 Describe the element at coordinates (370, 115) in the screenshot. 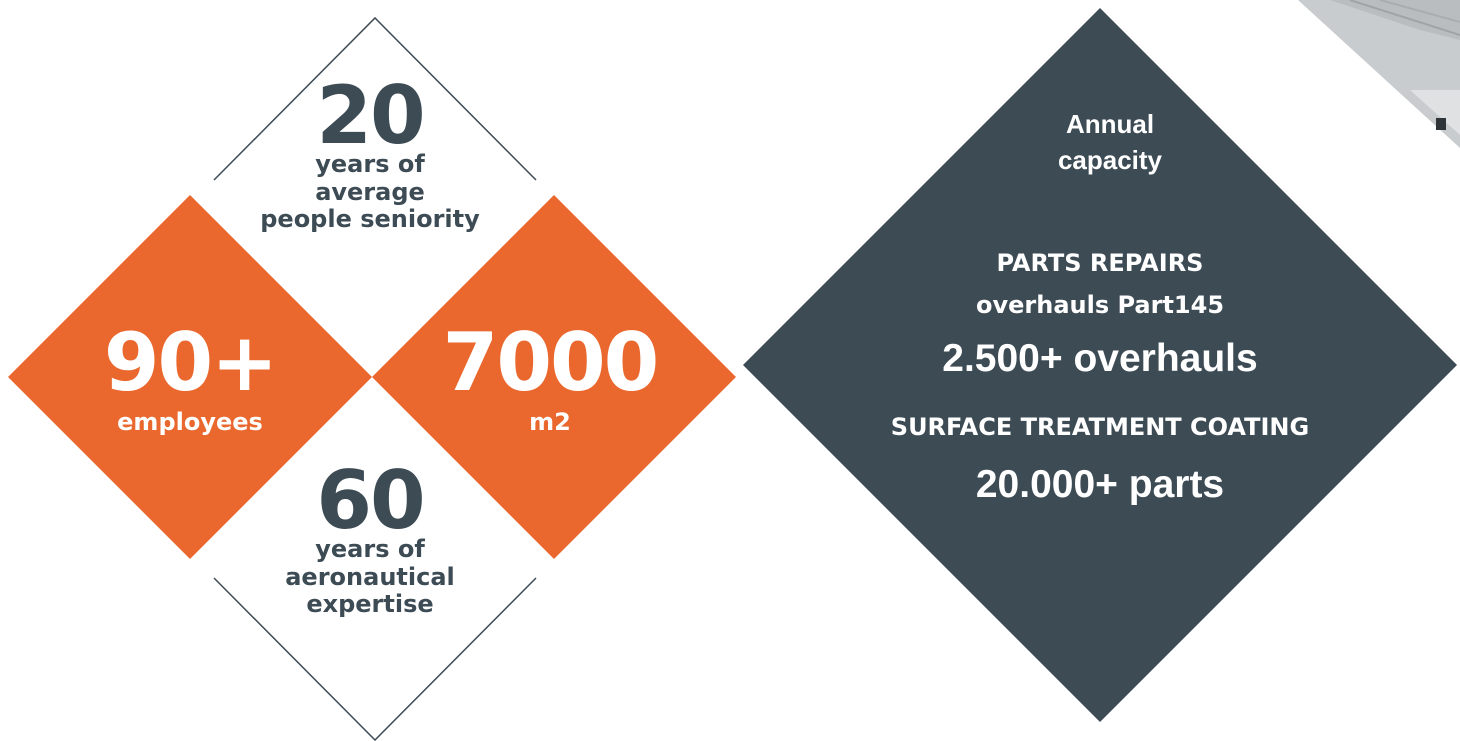

I see `seniority-value: 20` at that location.